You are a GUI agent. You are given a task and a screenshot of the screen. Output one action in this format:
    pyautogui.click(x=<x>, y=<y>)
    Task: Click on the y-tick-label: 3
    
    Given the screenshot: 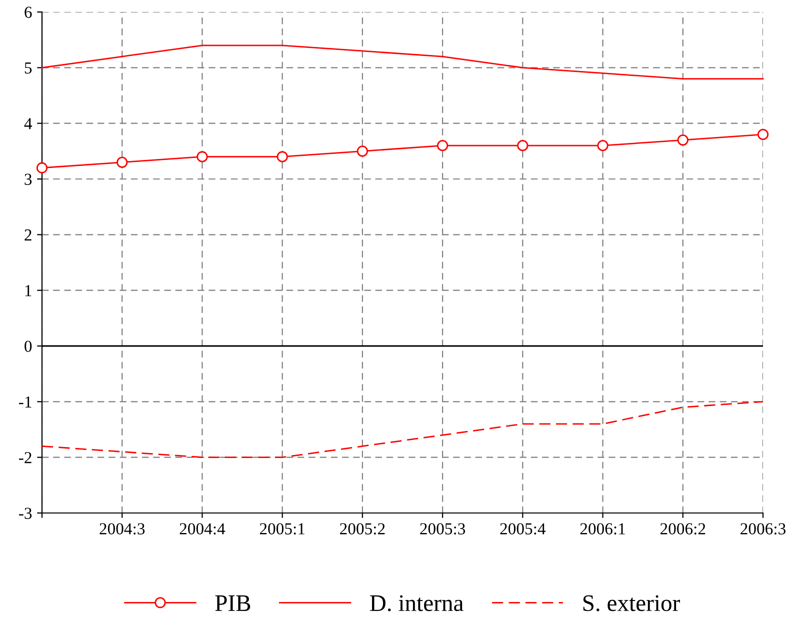 What is the action you would take?
    pyautogui.click(x=28, y=179)
    